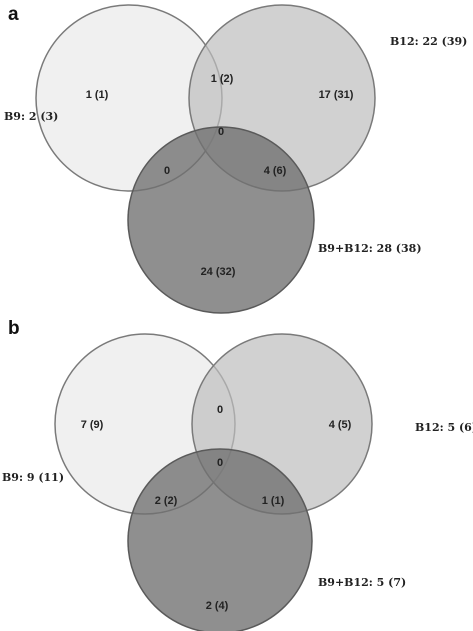 The image size is (473, 631). What do you see at coordinates (97, 95) in the screenshot?
I see `panel-a-region-b9-only: 1 (1)` at bounding box center [97, 95].